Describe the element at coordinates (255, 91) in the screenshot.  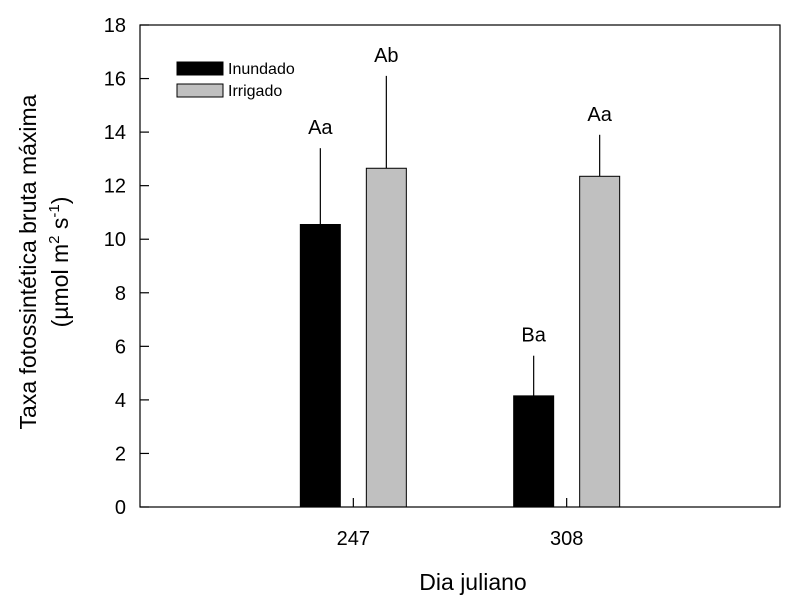
I see `legend-label-irrigado: Irrigado` at that location.